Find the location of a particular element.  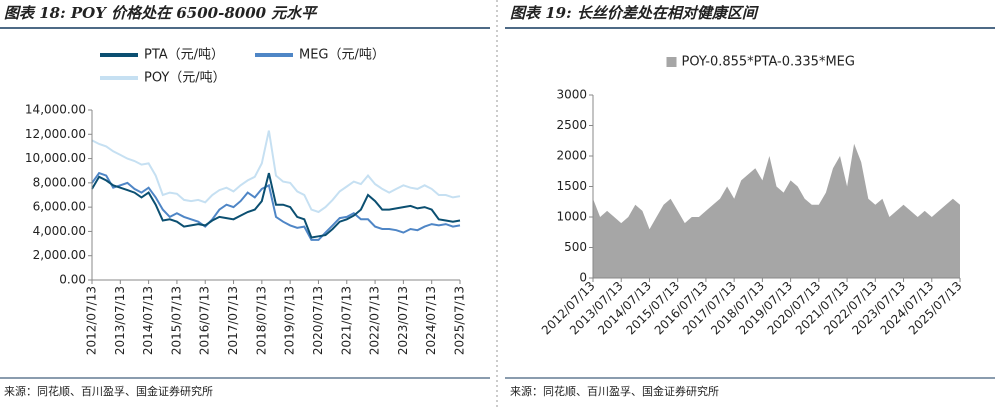

y-tick-label: 12,000.00 is located at coordinates (55, 134).